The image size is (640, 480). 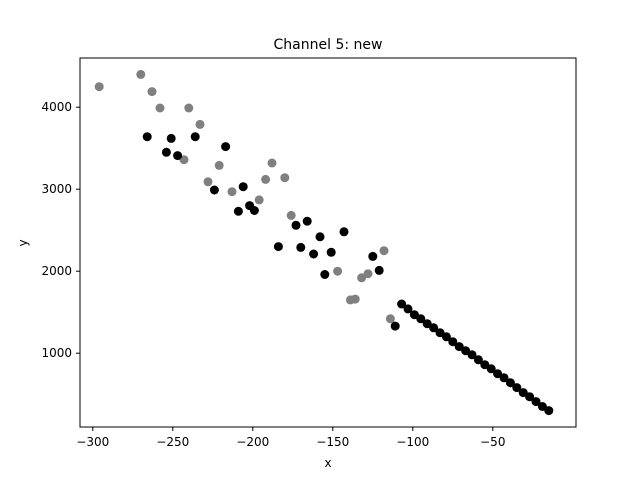 I want to click on chart-title: Channel 5: new, so click(x=328, y=45).